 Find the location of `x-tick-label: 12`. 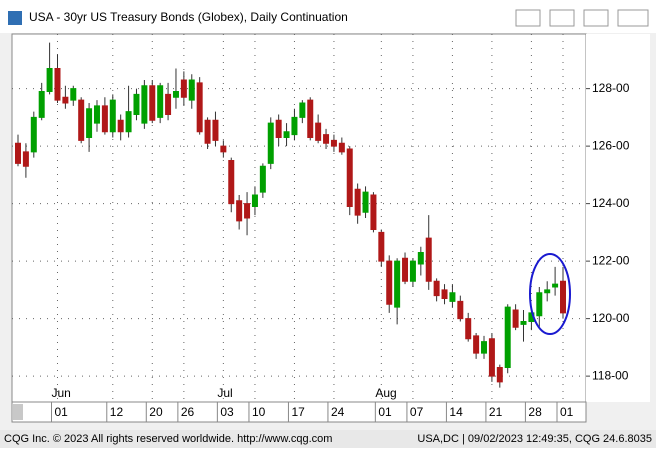

x-tick-label: 12 is located at coordinates (117, 412).